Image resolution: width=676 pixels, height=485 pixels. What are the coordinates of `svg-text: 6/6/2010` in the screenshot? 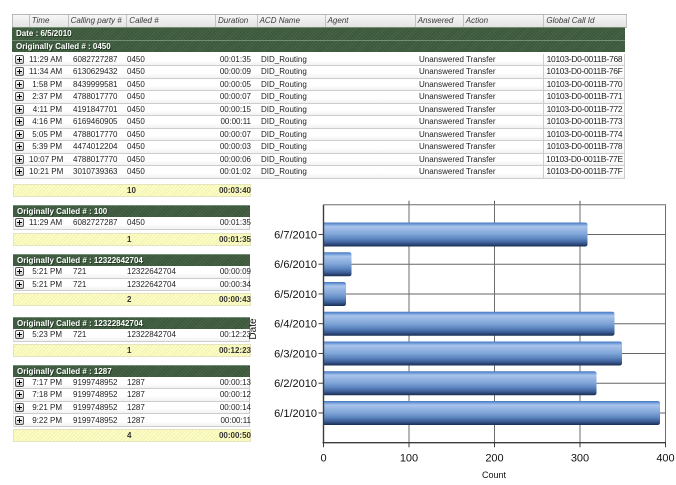 It's located at (295, 265).